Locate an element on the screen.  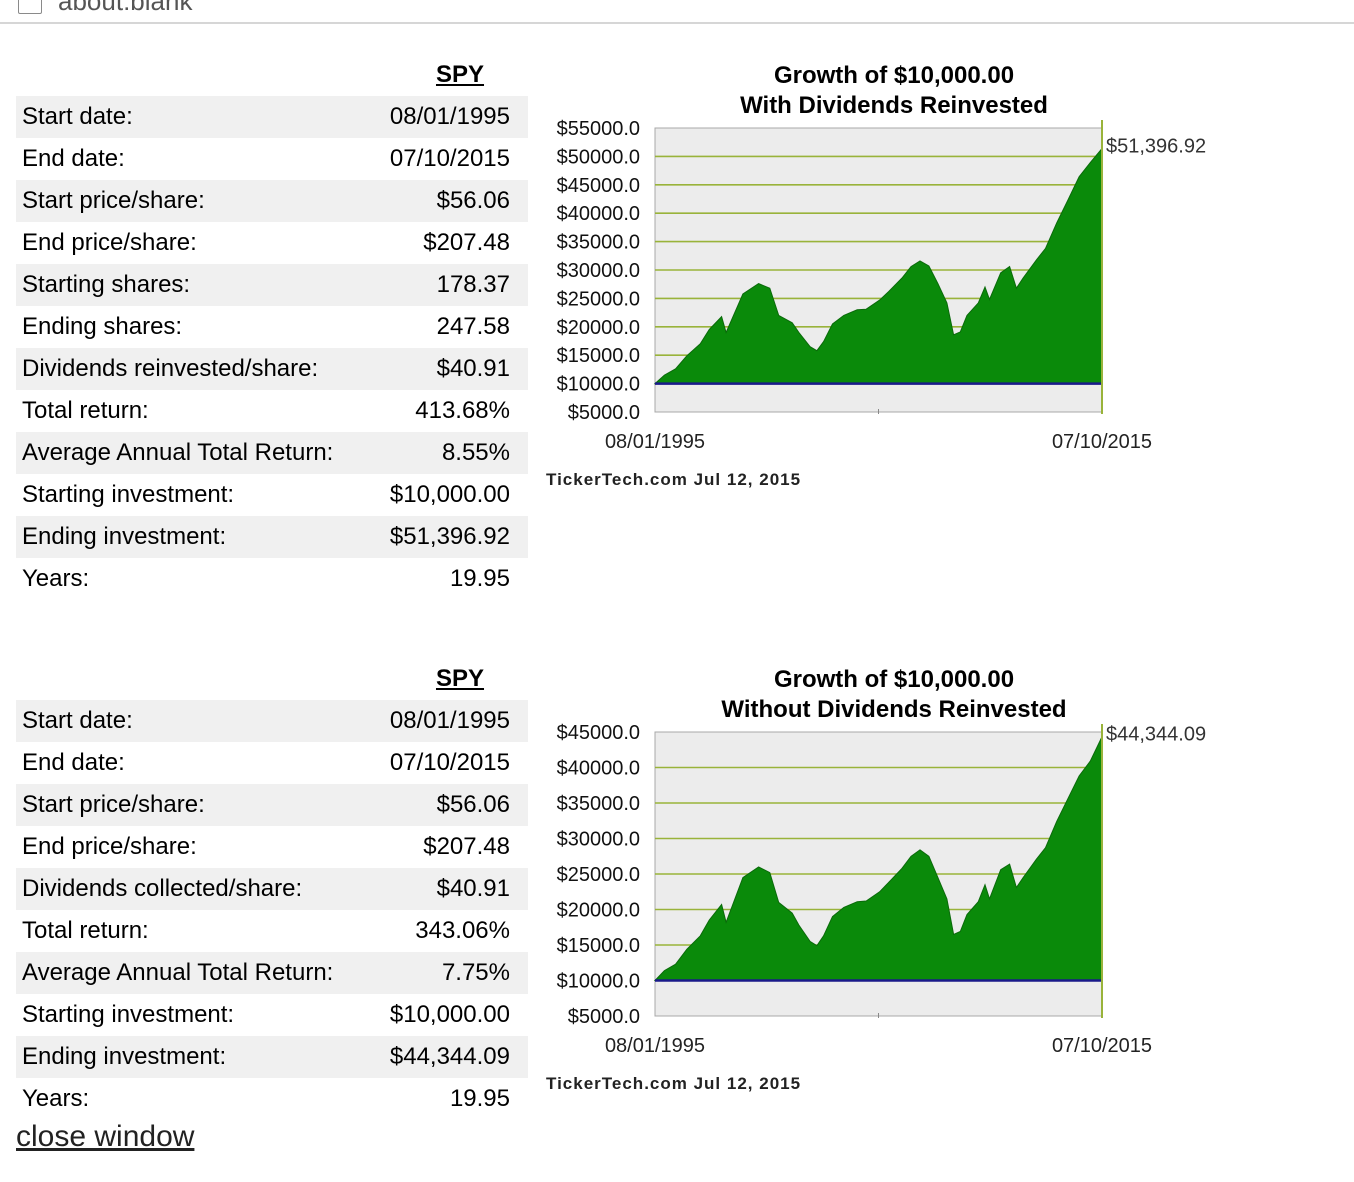
row-value: 8.55% is located at coordinates (451, 453).